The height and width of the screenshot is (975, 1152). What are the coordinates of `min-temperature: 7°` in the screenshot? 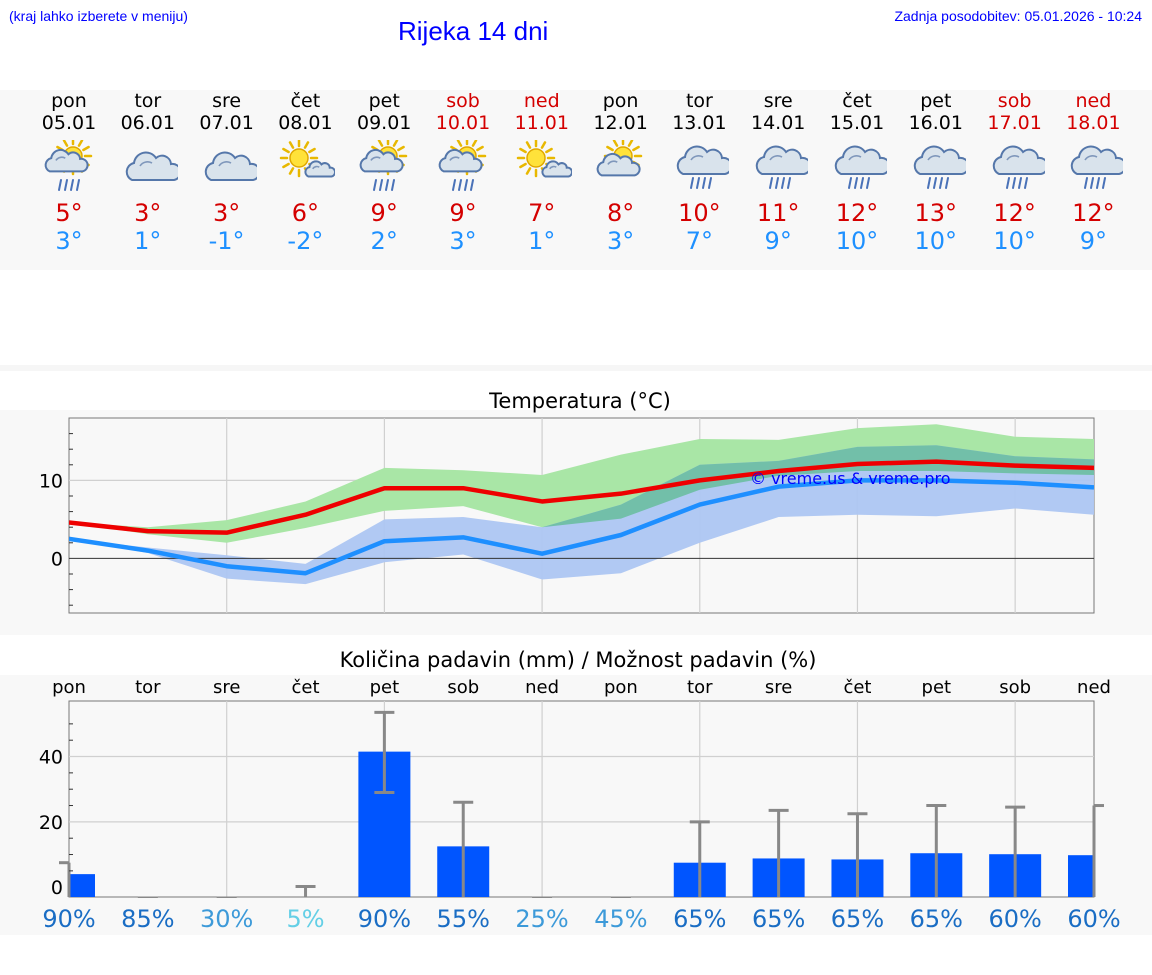 It's located at (699, 241).